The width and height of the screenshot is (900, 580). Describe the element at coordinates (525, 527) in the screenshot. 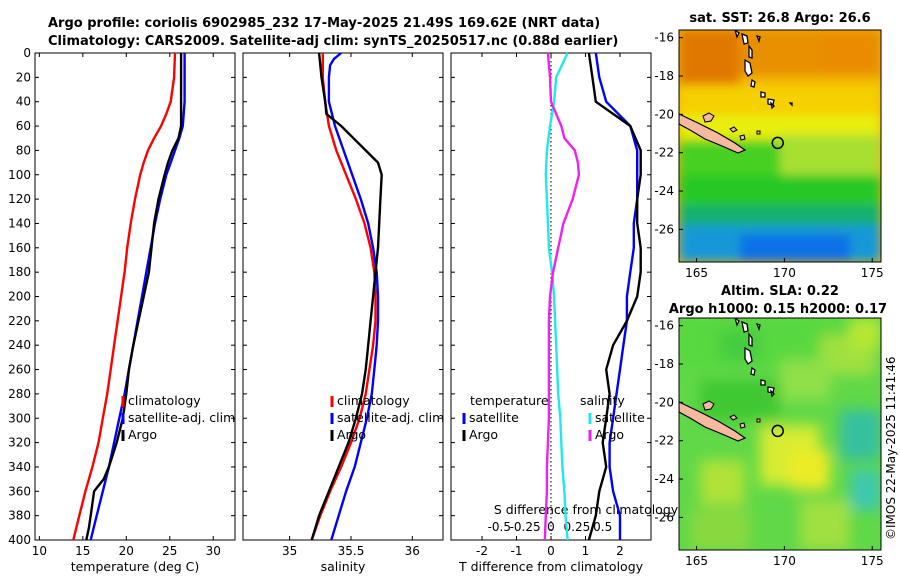

I see `s-tick-label: -0.25` at that location.